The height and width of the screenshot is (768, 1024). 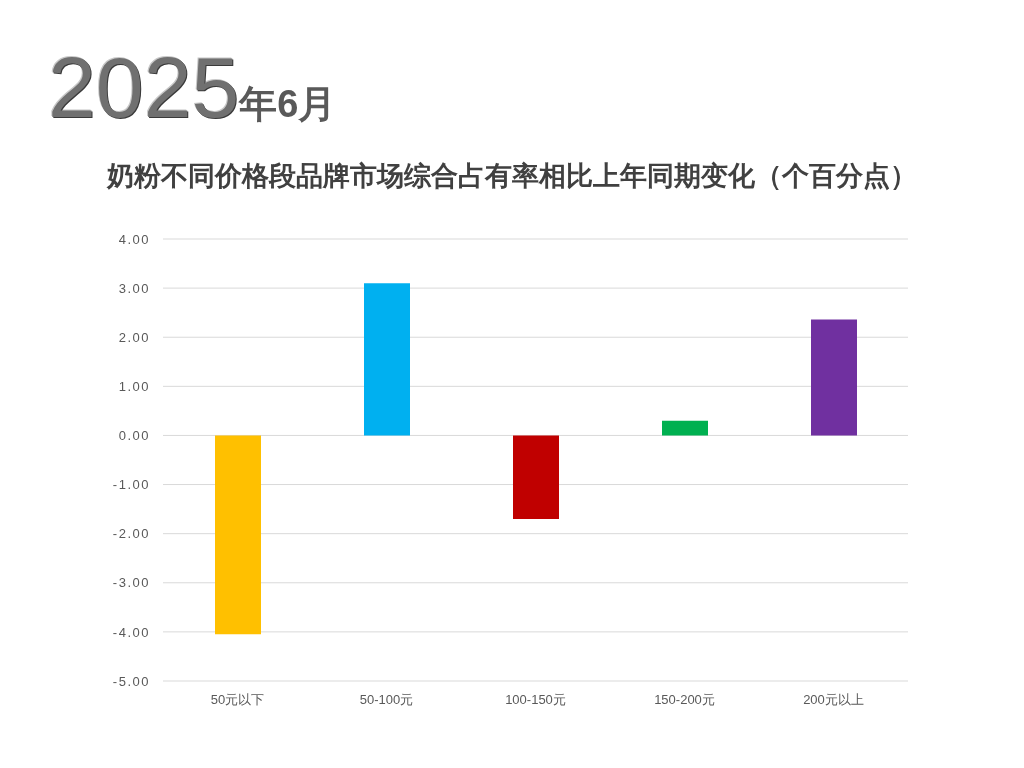 I want to click on x-tick-label: 150-200元, so click(x=684, y=700).